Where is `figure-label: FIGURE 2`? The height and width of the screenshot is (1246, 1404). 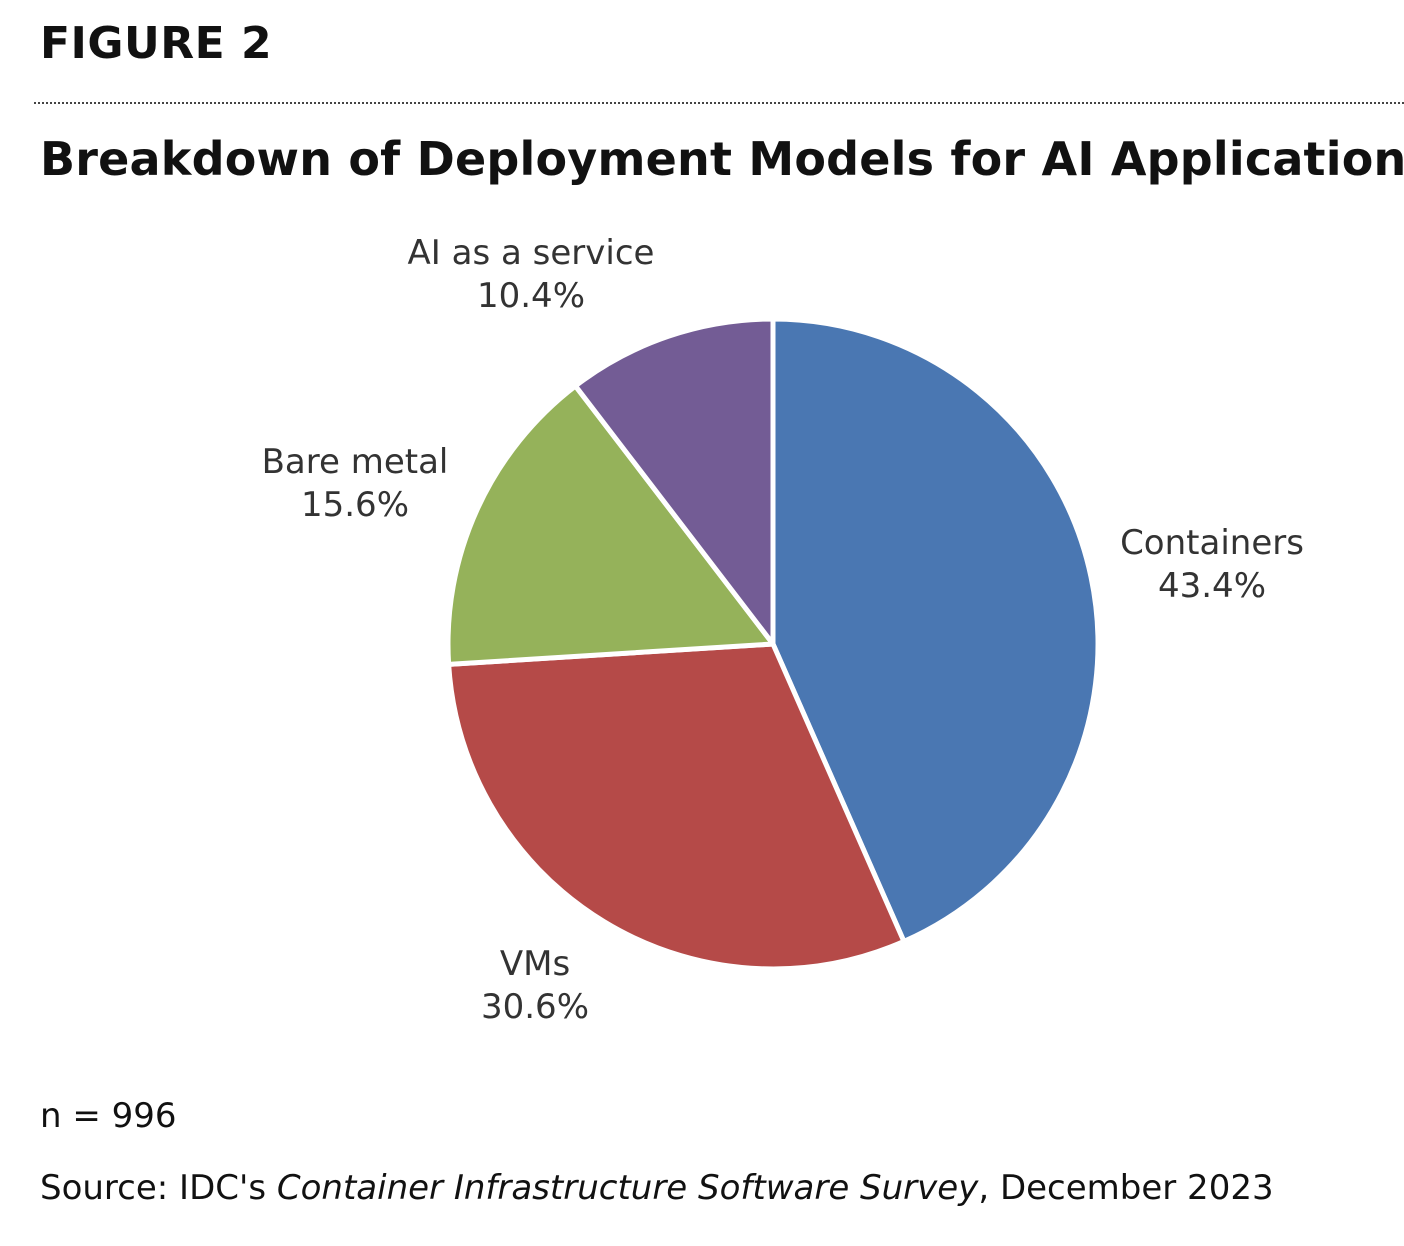 figure-label: FIGURE 2 is located at coordinates (156, 43).